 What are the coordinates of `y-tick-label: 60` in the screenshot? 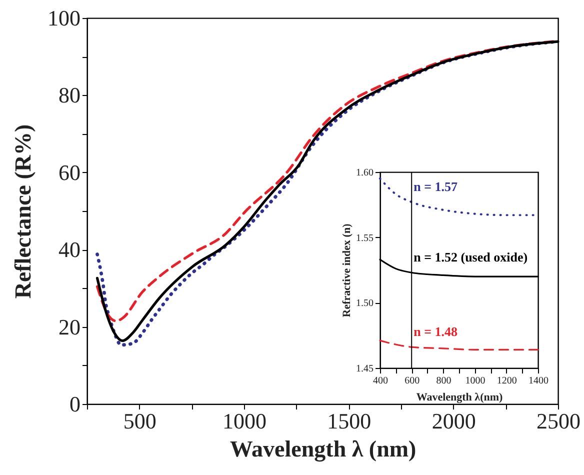 It's located at (69, 172).